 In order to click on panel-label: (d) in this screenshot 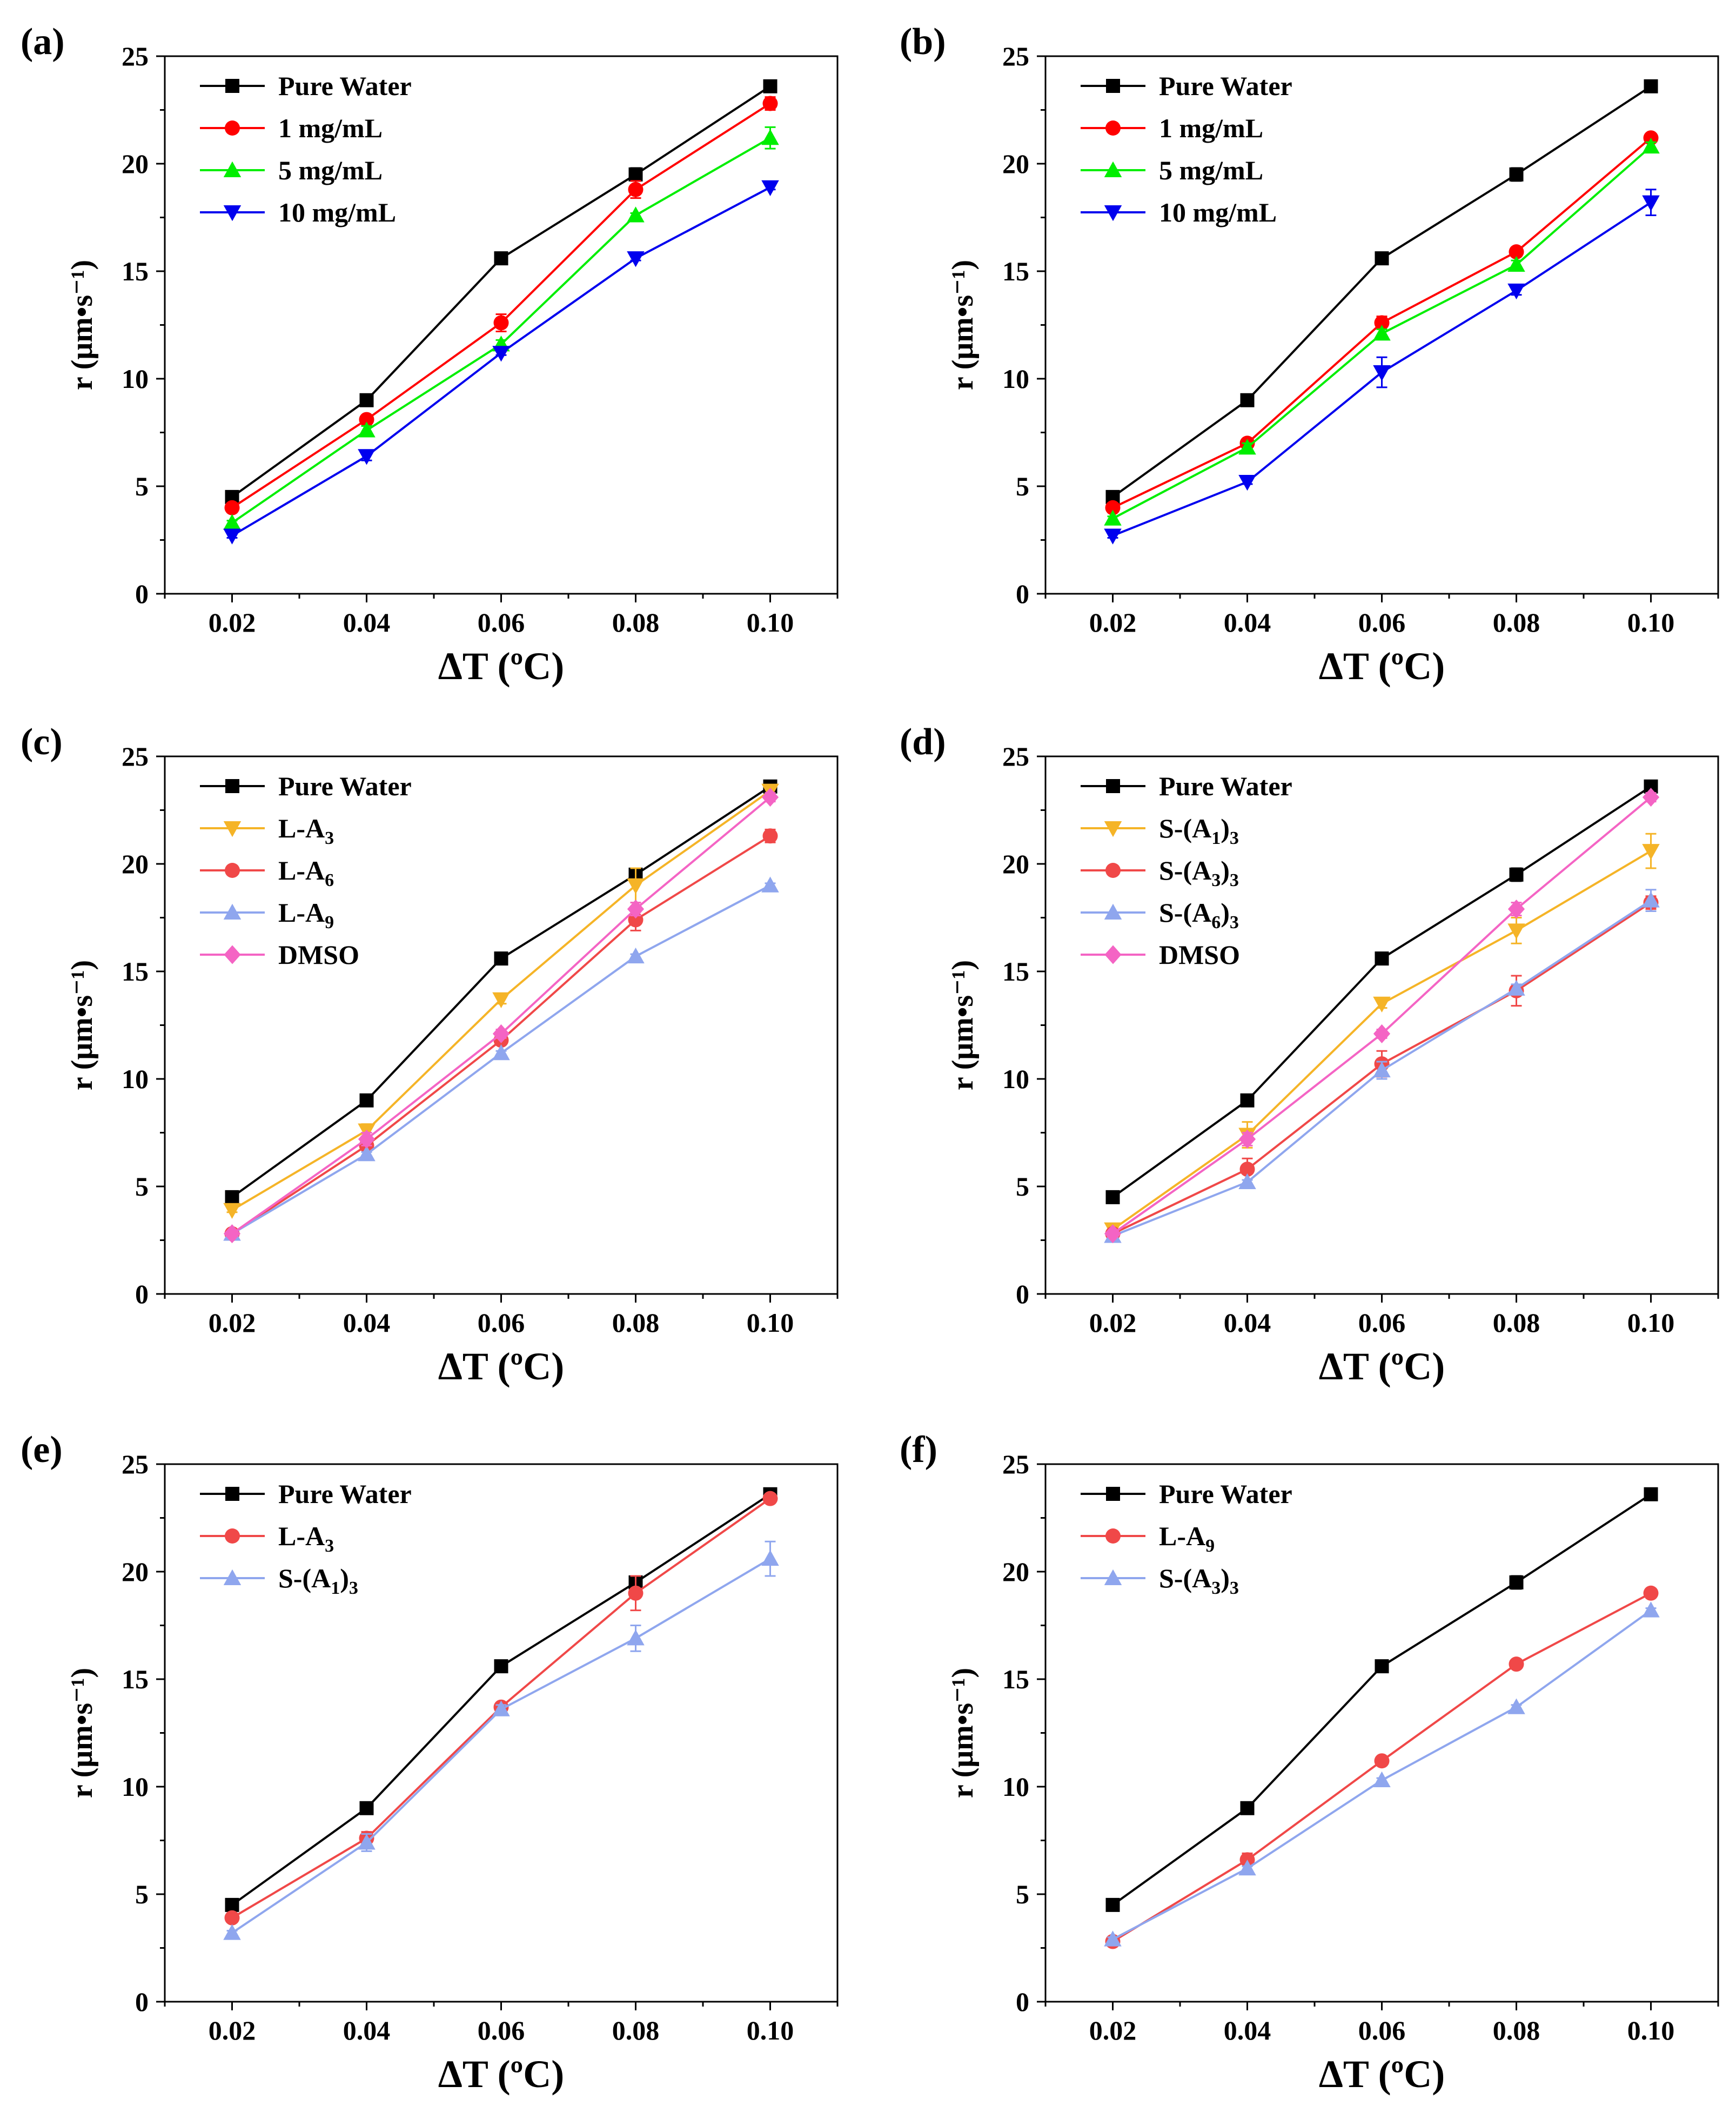, I will do `click(923, 742)`.